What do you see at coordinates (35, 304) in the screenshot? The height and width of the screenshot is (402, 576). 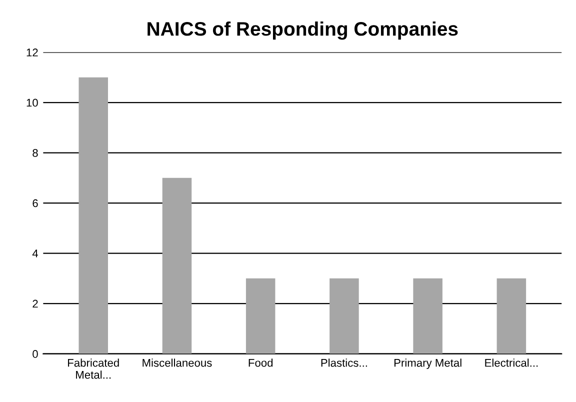 I see `y-tick-label: 2` at bounding box center [35, 304].